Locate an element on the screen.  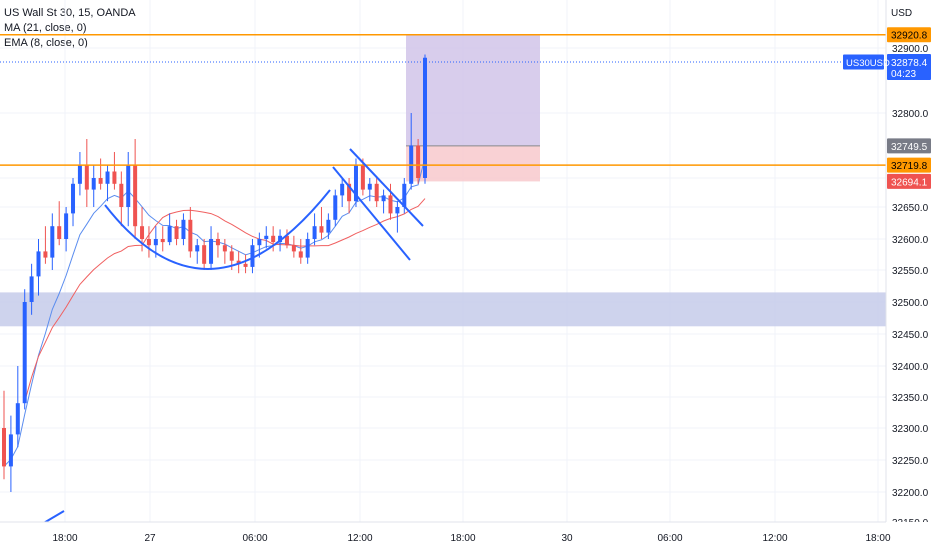
price-axis is located at coordinates (909, 275).